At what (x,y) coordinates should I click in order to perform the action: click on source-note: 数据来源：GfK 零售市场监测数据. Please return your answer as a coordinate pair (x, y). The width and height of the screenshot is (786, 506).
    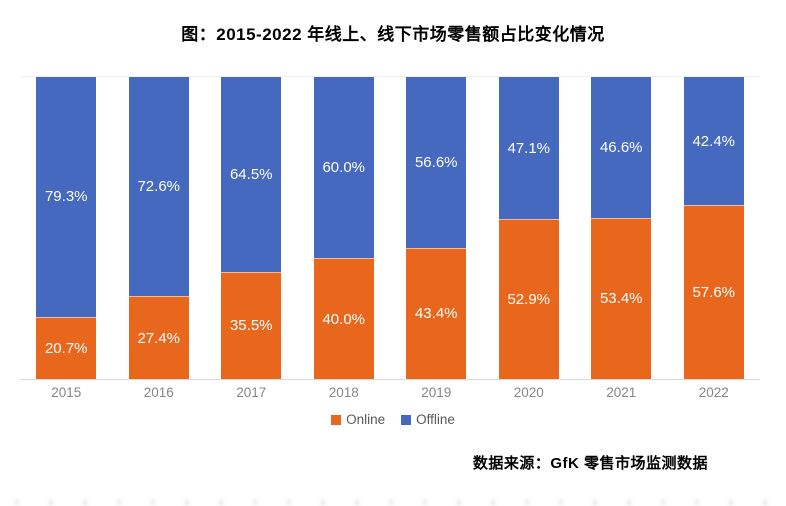
    Looking at the image, I should click on (590, 463).